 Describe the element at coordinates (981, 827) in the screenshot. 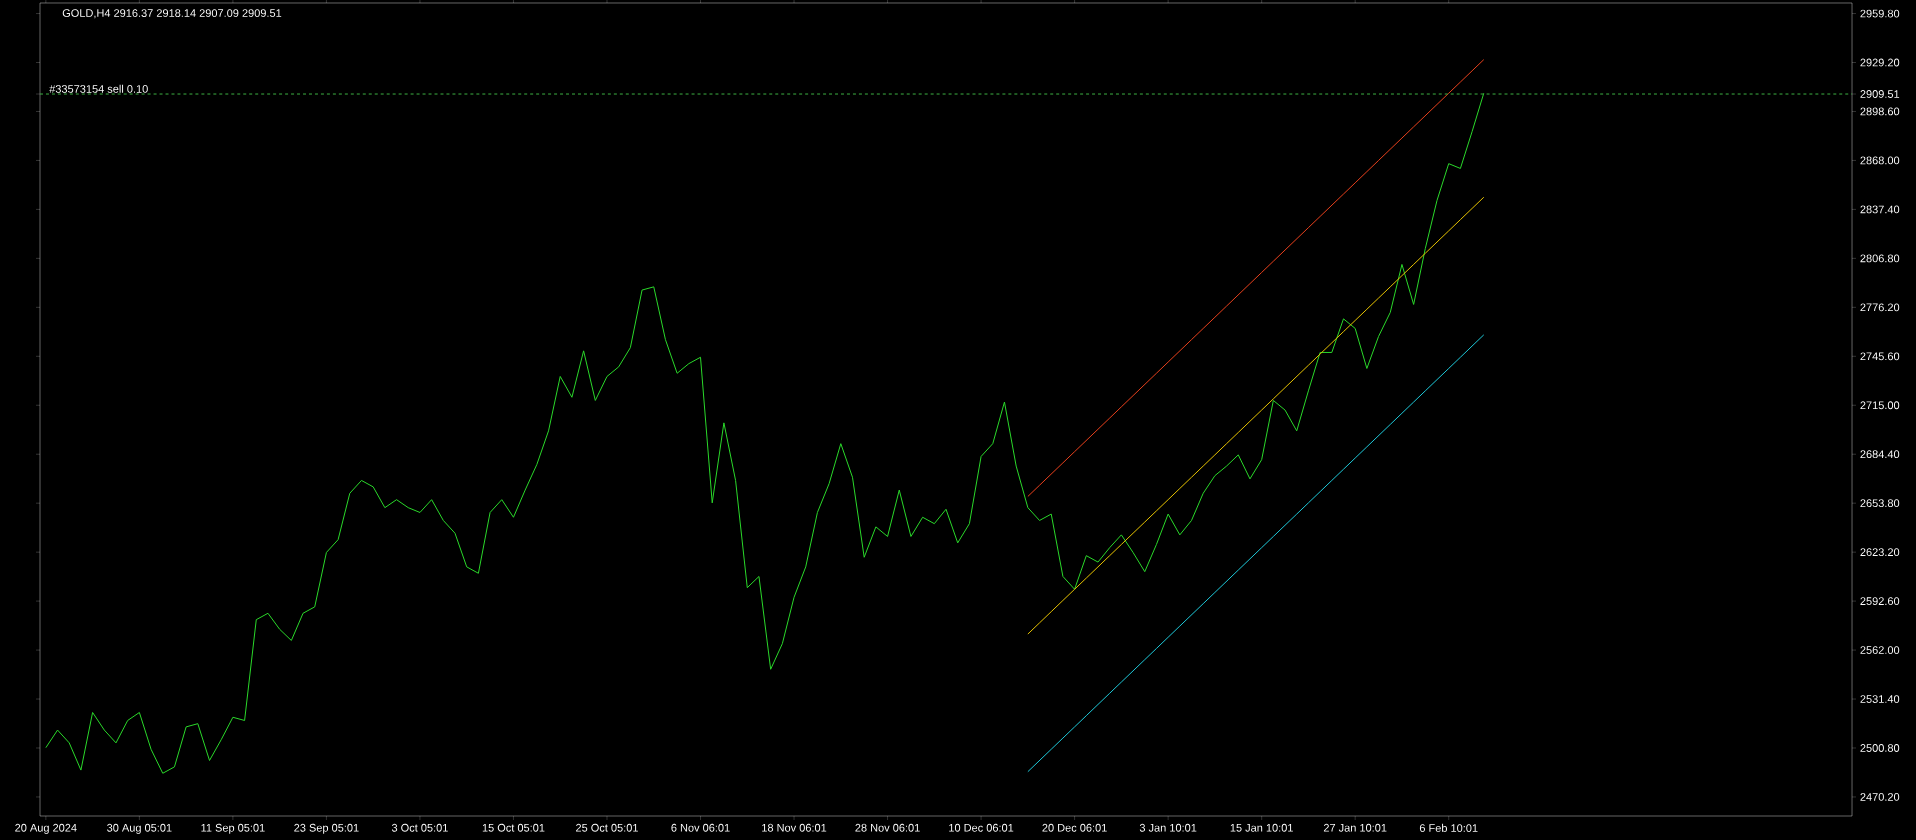

I see `x-tick-label: 10 Dec 06:01` at that location.